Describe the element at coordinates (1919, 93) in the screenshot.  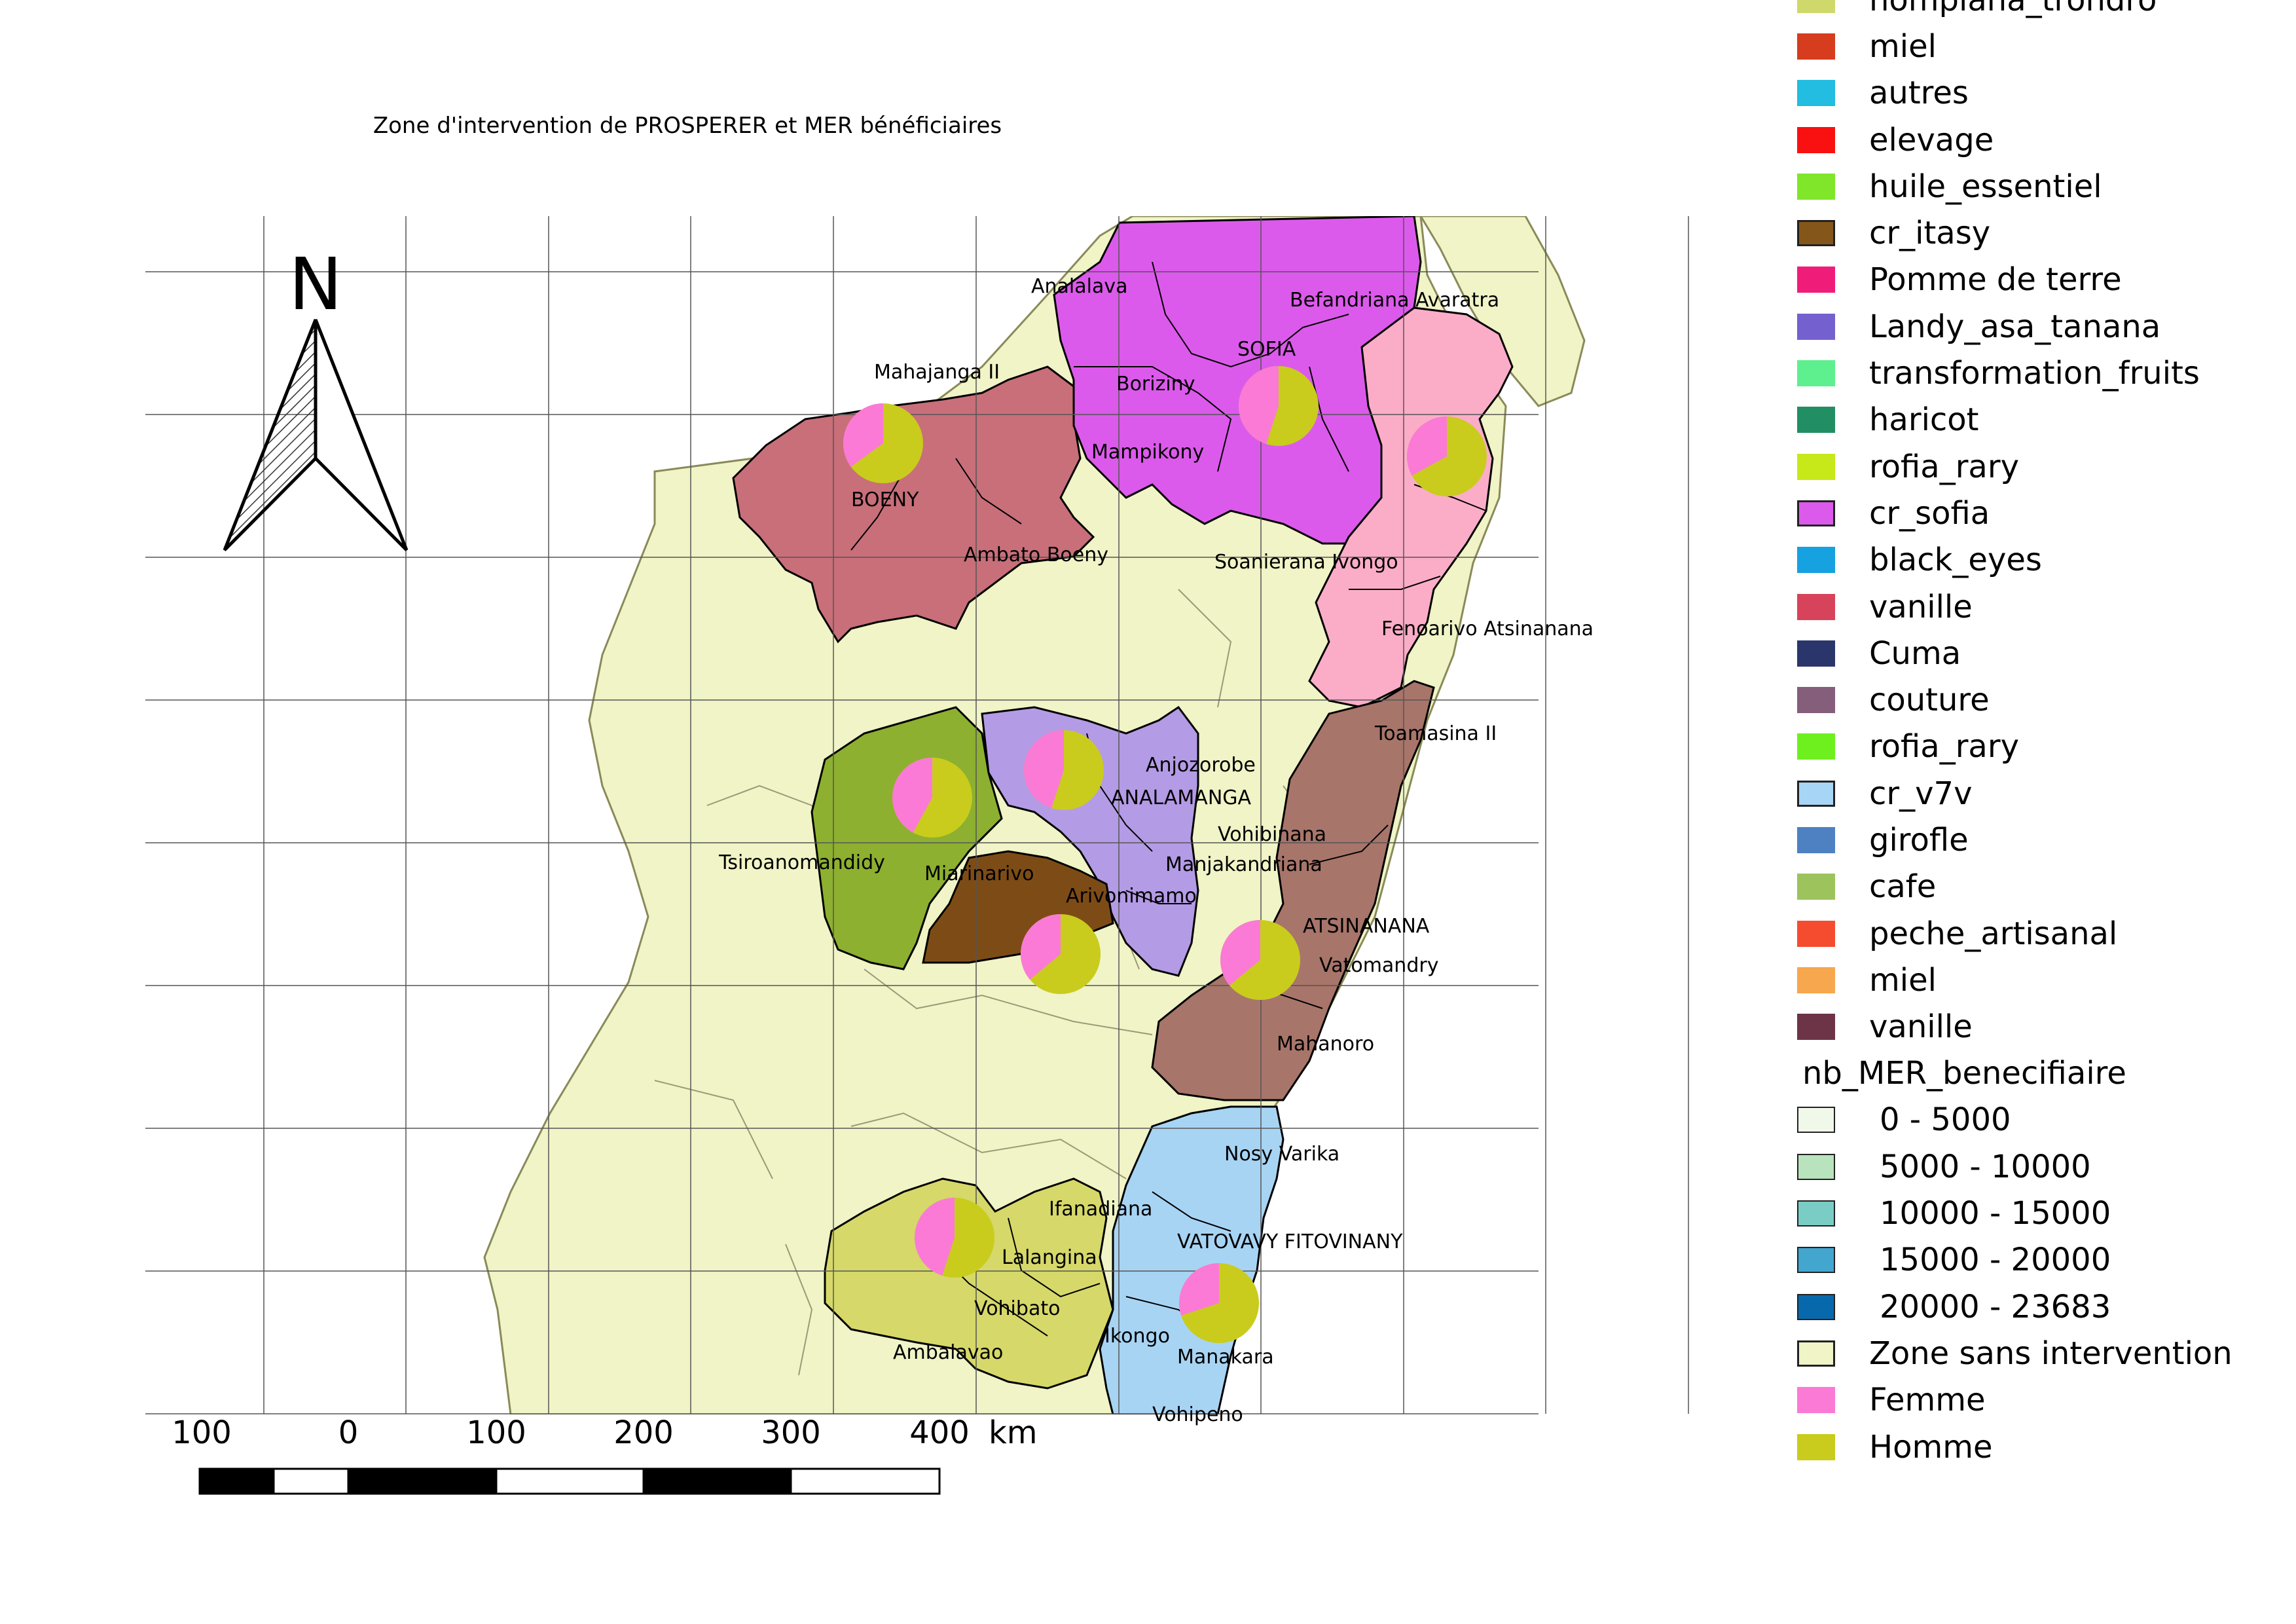
I see `legend-label: autres` at that location.